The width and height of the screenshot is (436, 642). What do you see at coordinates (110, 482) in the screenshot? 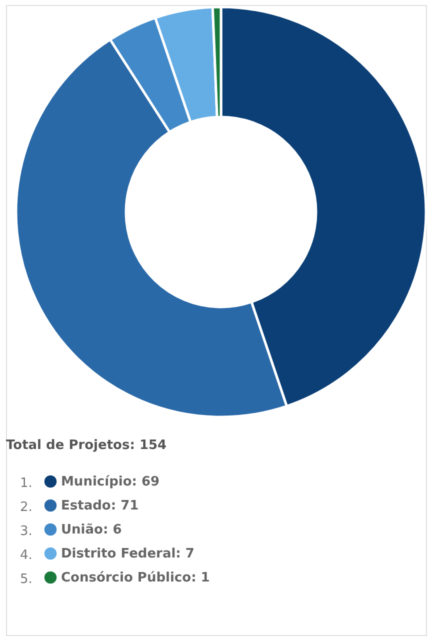
I see `legend-label: Município: 69` at bounding box center [110, 482].